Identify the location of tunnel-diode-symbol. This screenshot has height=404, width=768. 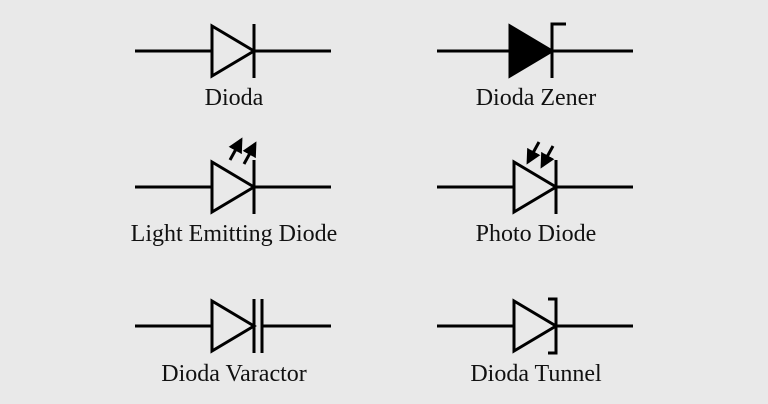
(535, 326).